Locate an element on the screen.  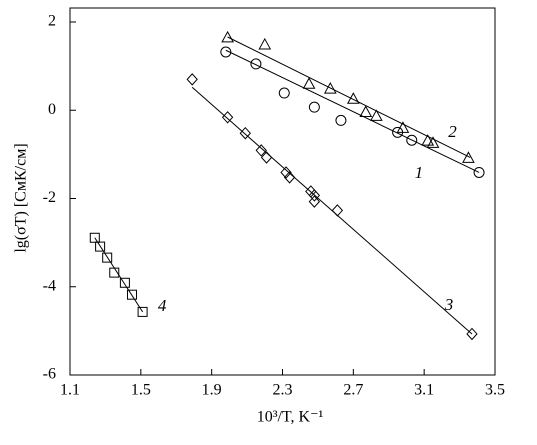
y-tick-label: 2 is located at coordinates (52, 21).